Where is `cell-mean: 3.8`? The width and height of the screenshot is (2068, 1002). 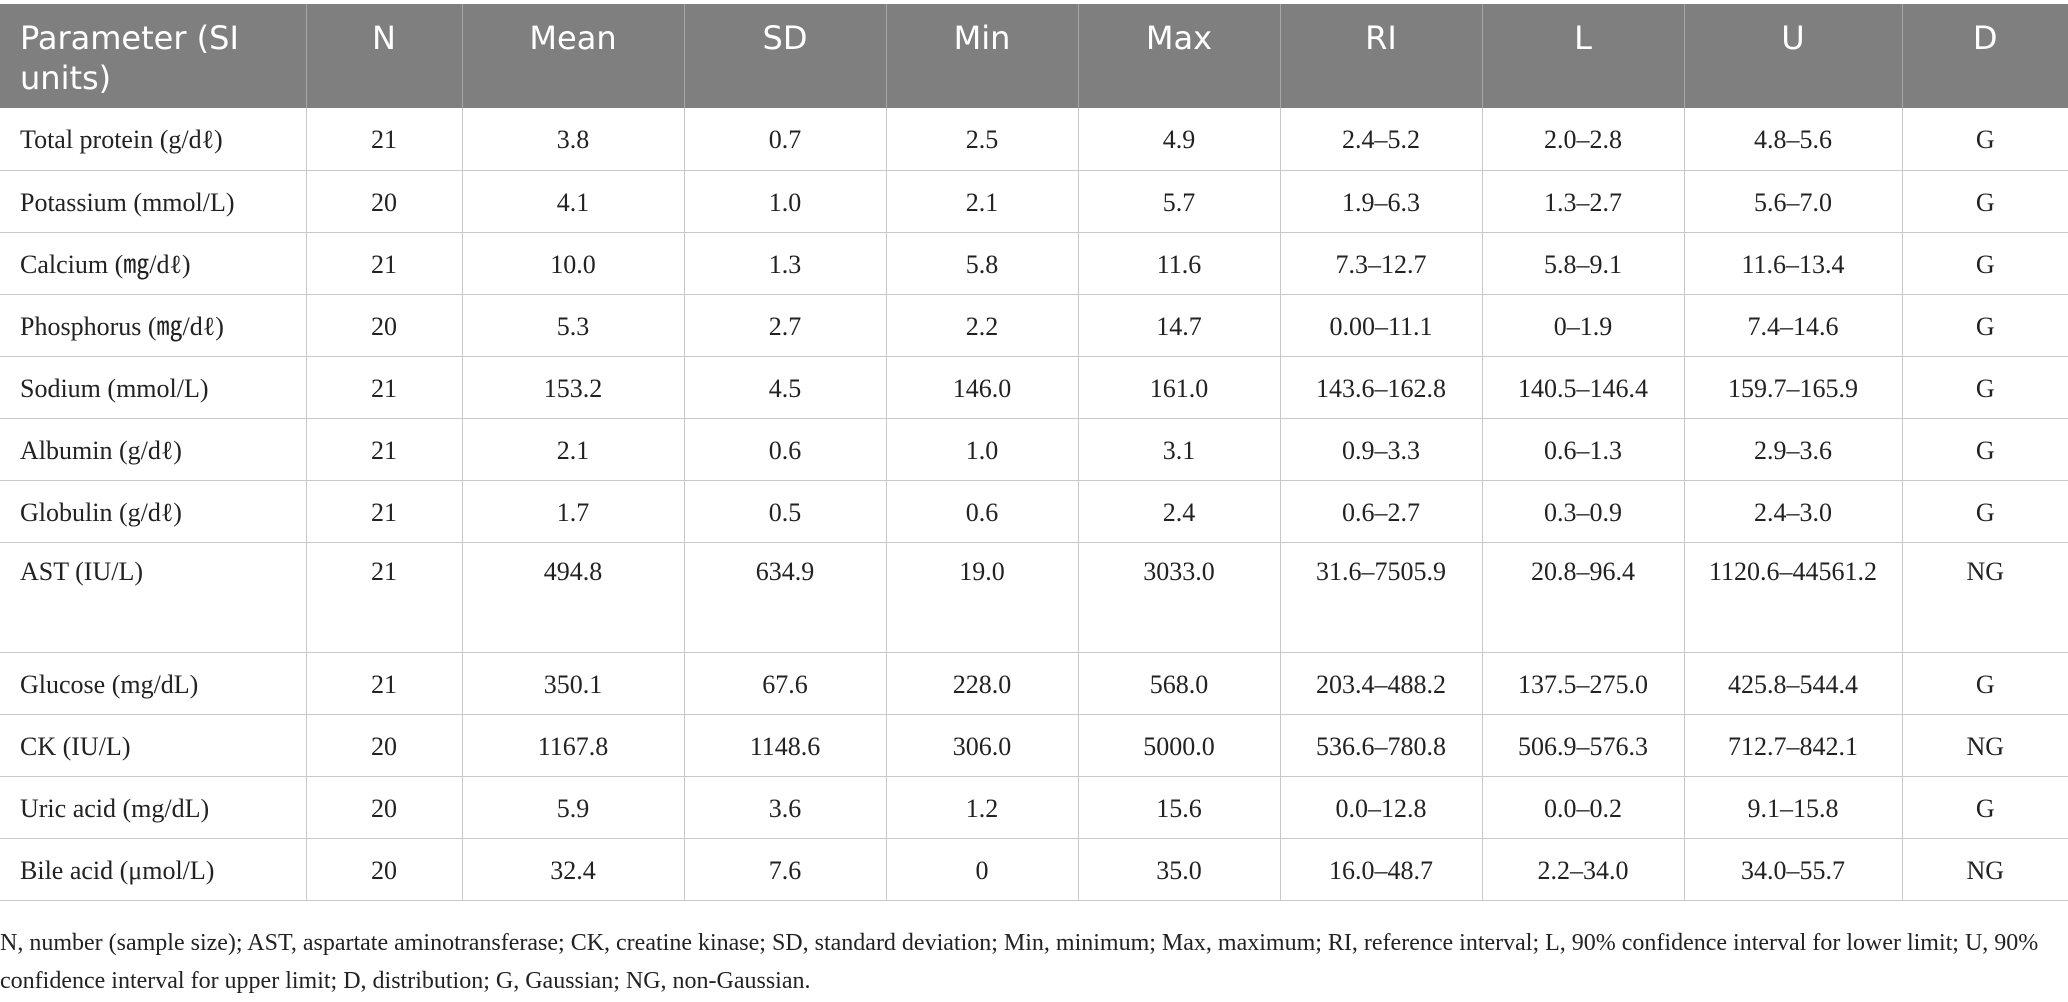 cell-mean: 3.8 is located at coordinates (573, 139).